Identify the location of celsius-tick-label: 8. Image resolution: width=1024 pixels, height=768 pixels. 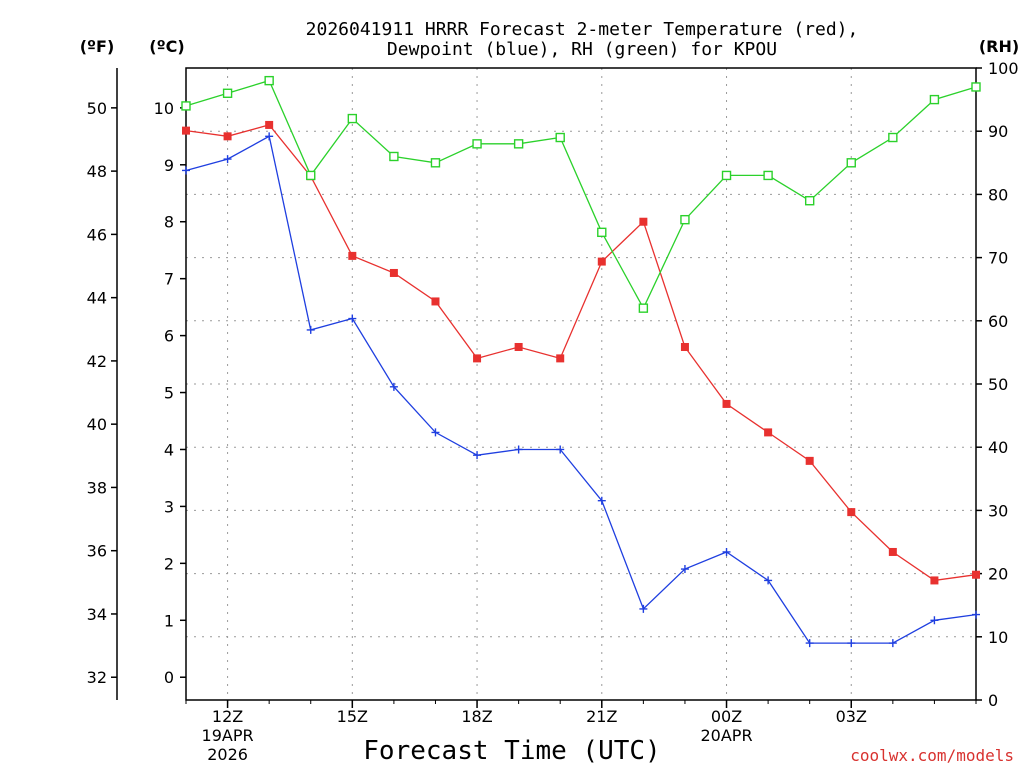
(169, 222).